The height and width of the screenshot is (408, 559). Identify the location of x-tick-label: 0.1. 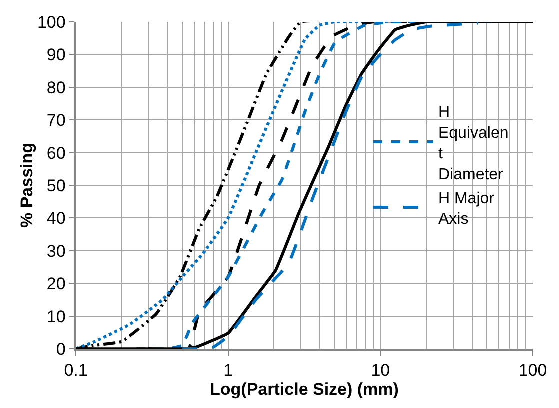
(76, 370).